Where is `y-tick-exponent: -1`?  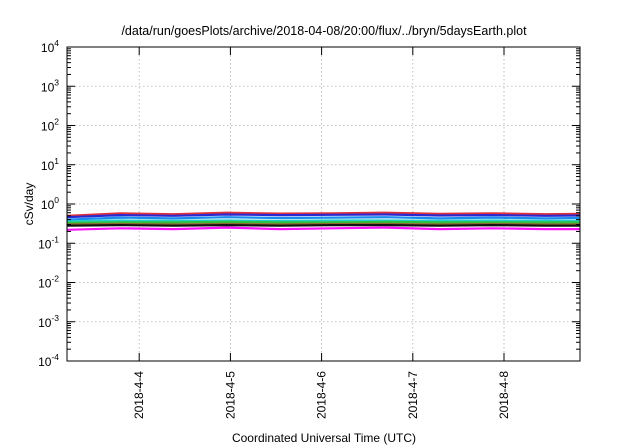 y-tick-exponent: -1 is located at coordinates (55, 239).